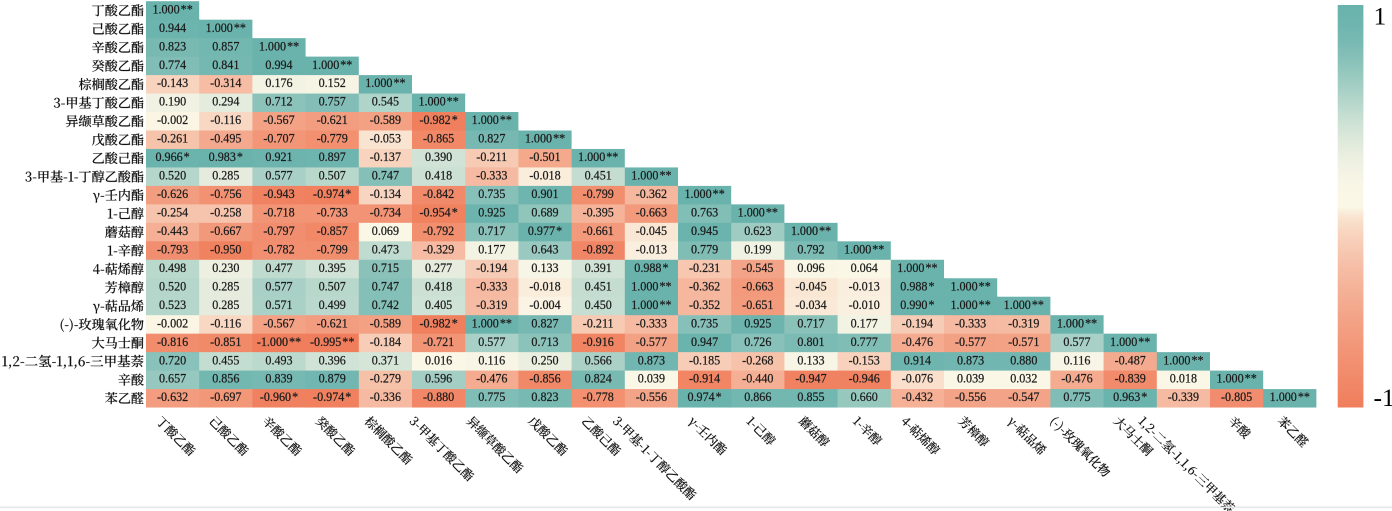  I want to click on svg-text: -0.137, so click(385, 157).